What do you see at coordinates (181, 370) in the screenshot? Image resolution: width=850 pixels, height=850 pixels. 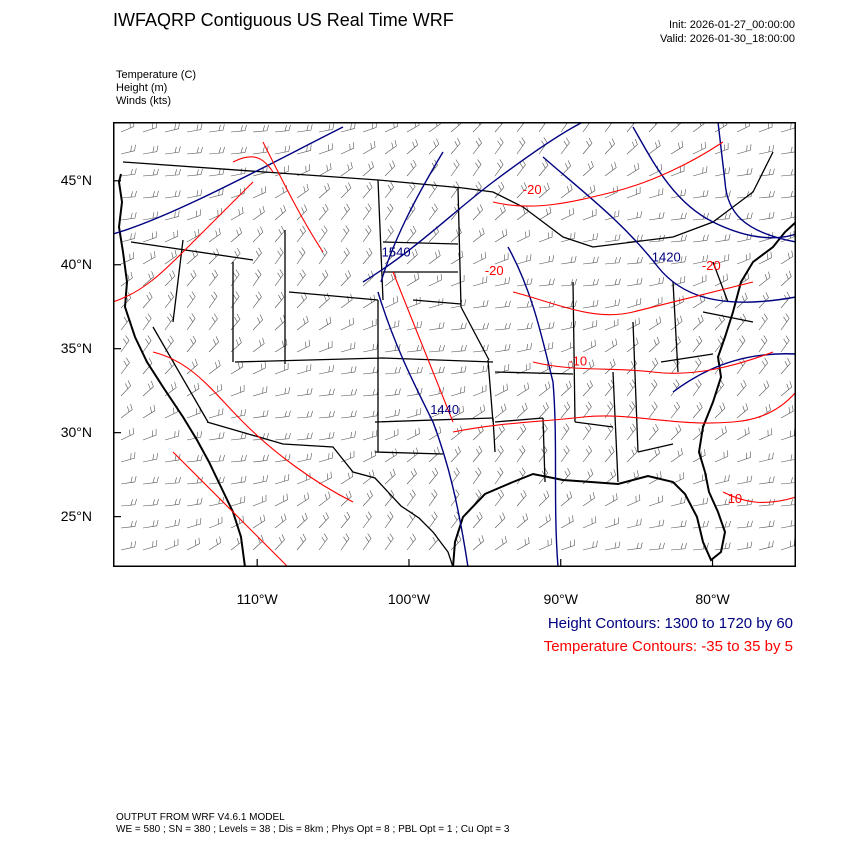 I see `us-outline` at bounding box center [181, 370].